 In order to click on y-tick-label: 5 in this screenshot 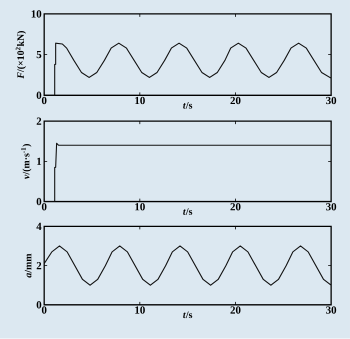, I will do `click(39, 54)`.